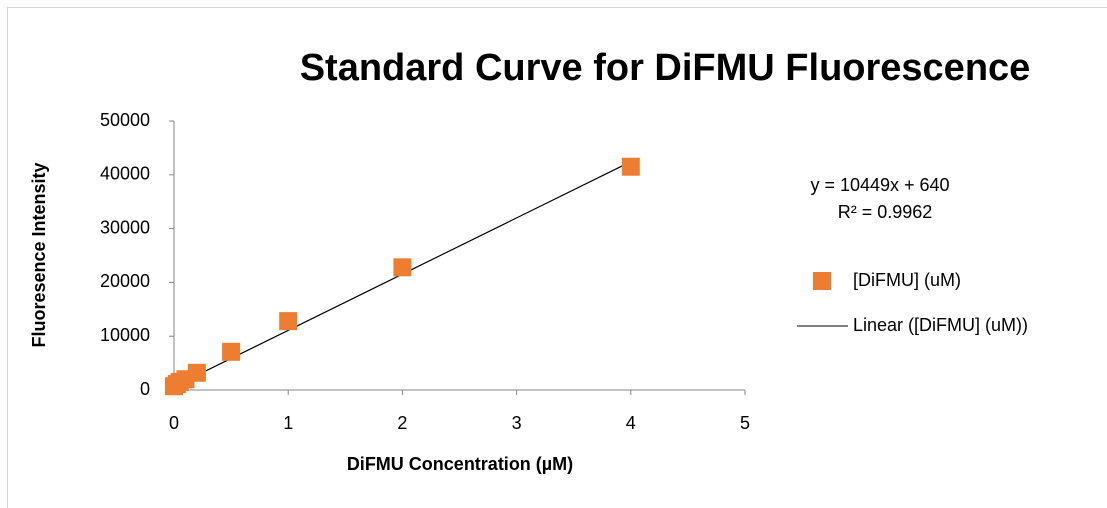 This screenshot has height=508, width=1107. I want to click on legend-label: Linear ([DiFMU] (uM)), so click(940, 325).